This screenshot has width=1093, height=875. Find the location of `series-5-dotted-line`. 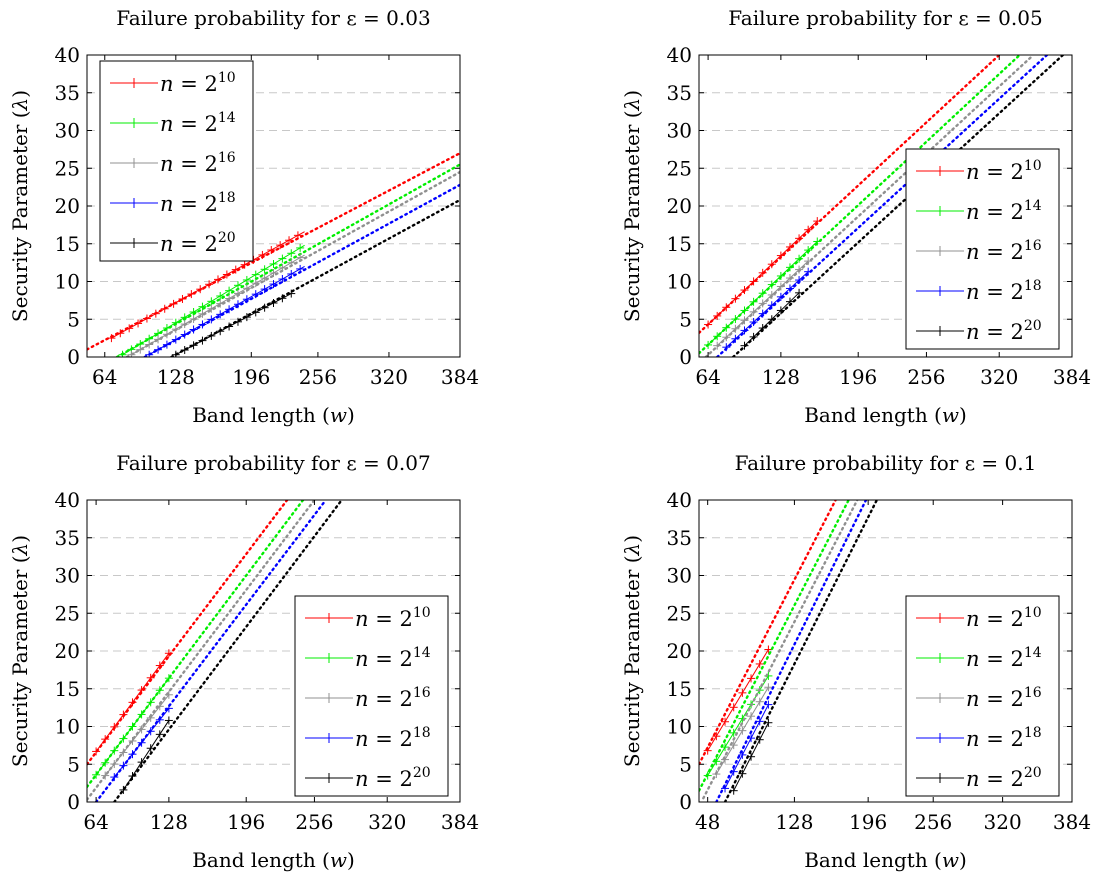

series-5-dotted-line is located at coordinates (801, 651).